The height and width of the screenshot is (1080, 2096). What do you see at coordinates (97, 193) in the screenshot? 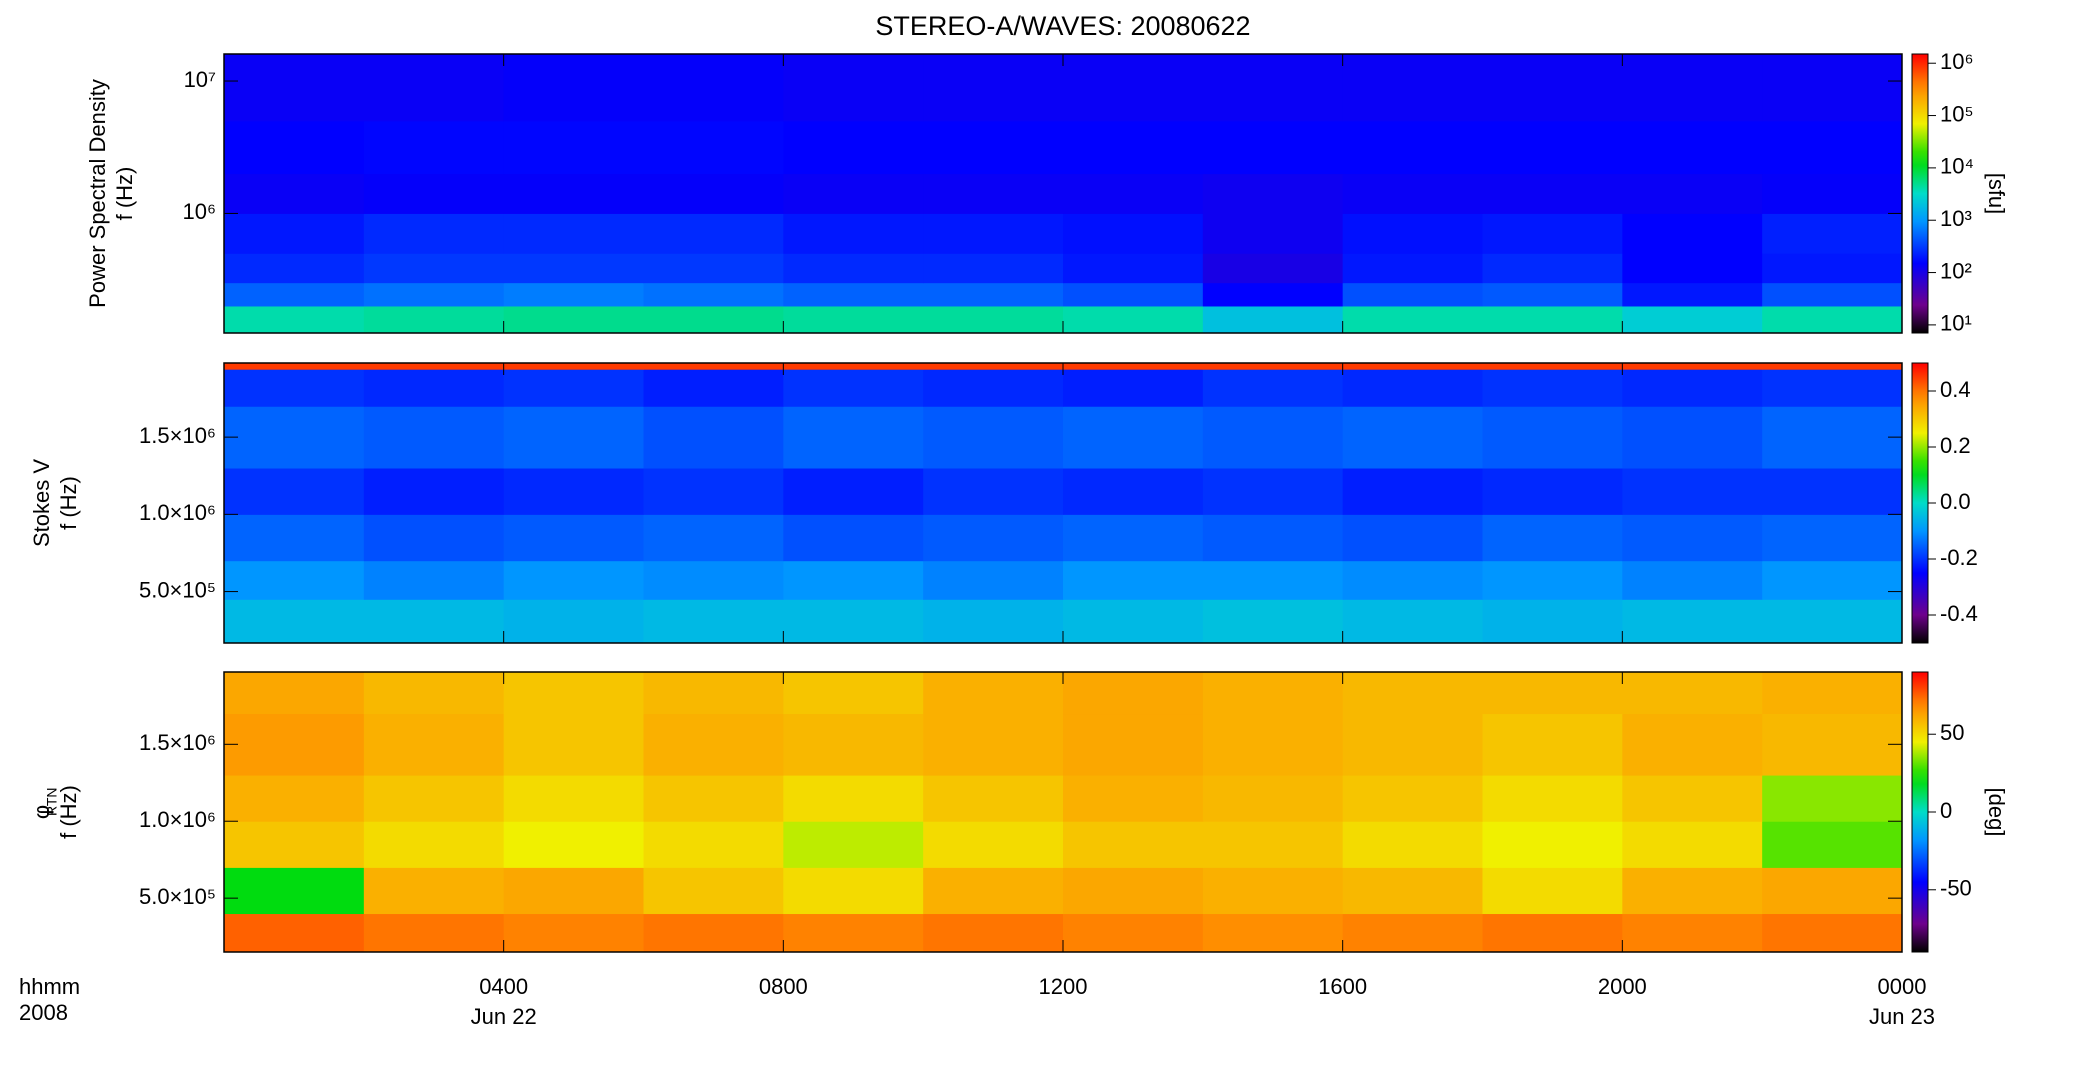
I see `y-axis-label: Power Spectral Density` at bounding box center [97, 193].